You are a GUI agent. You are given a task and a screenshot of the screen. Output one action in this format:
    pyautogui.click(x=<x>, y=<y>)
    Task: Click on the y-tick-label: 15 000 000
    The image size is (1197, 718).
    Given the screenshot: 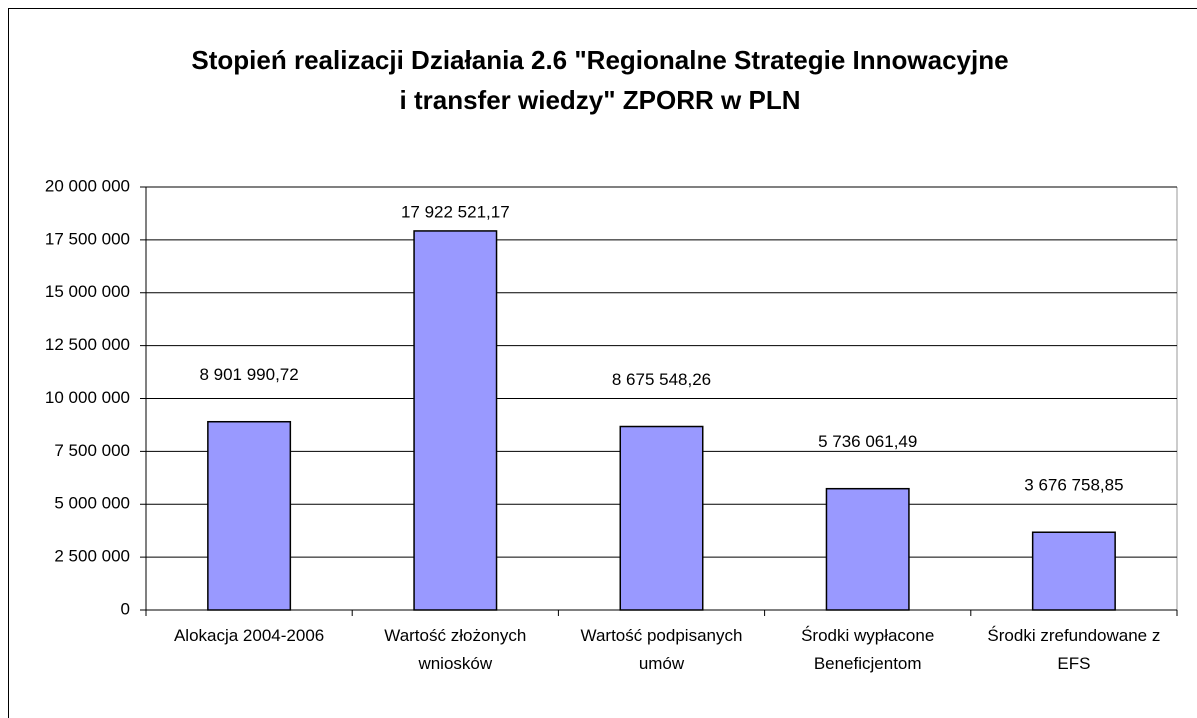 What is the action you would take?
    pyautogui.click(x=87, y=291)
    